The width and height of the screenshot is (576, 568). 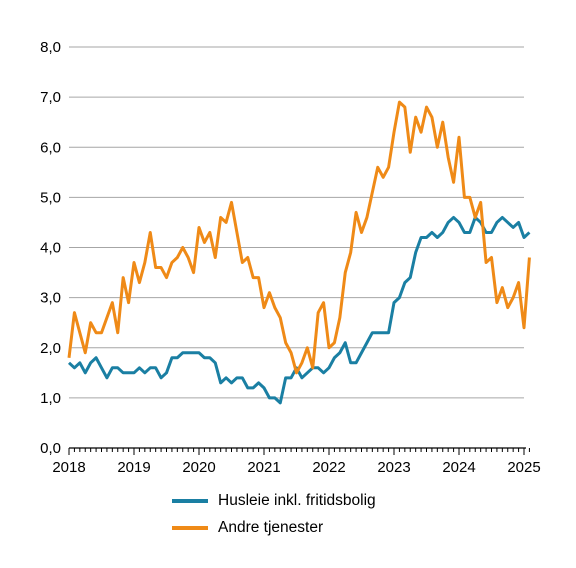 What do you see at coordinates (299, 451) in the screenshot?
I see `axes` at bounding box center [299, 451].